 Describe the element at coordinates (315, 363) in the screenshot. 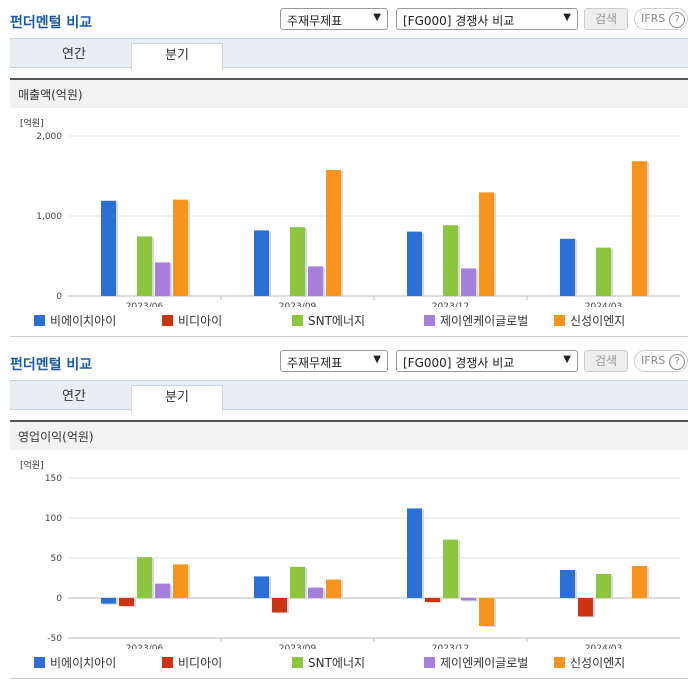

I see `statement-type-value: 주재무제표` at that location.